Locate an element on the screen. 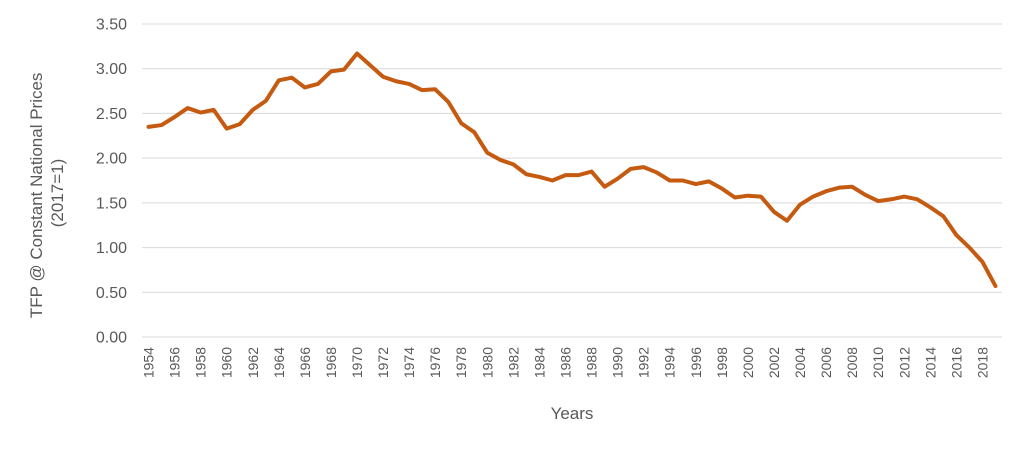  x-tick-label: 2008 is located at coordinates (852, 362).